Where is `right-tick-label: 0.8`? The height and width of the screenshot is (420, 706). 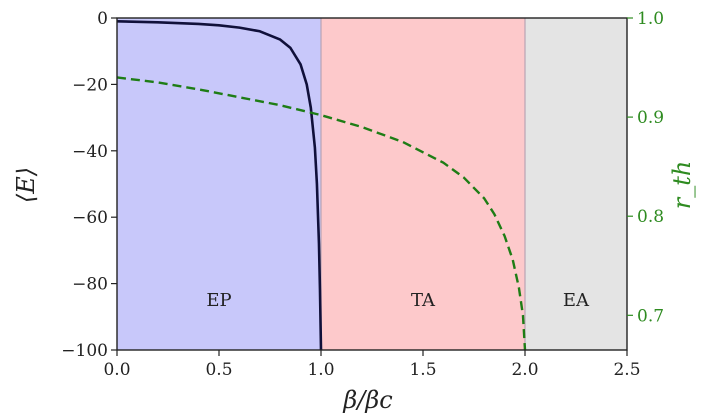 right-tick-label: 0.8 is located at coordinates (650, 217).